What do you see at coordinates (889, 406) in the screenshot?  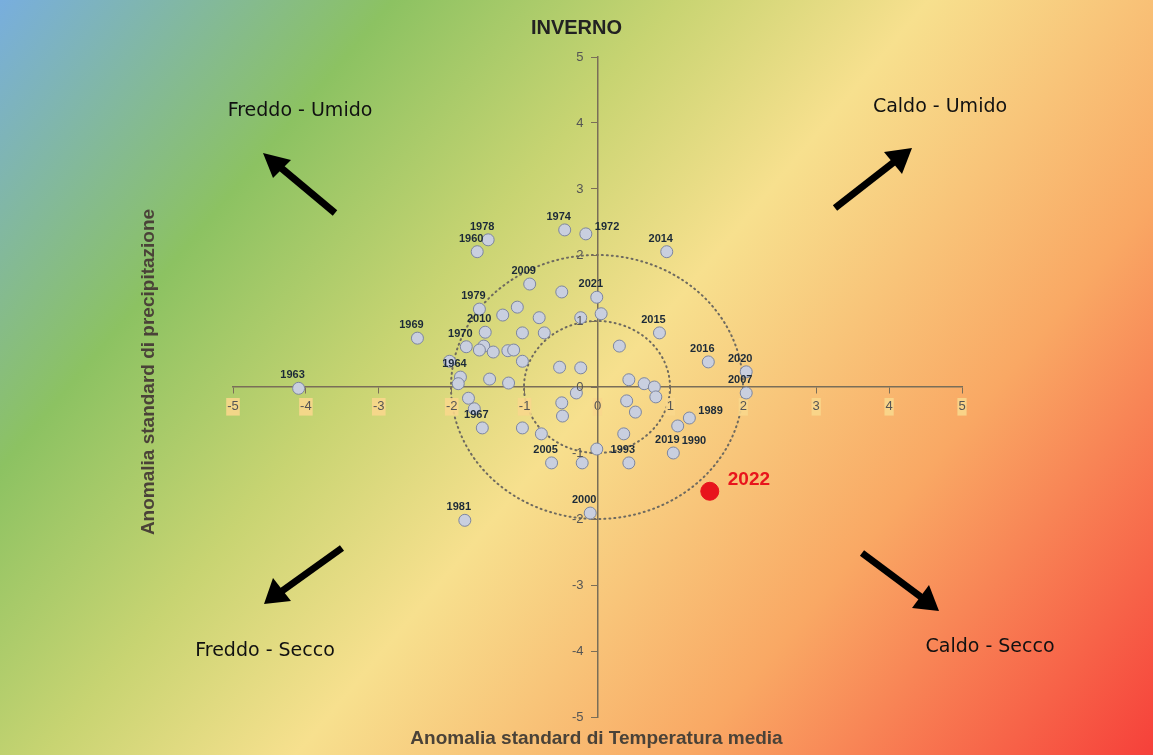 I see `x-tick-label: 4` at bounding box center [889, 406].